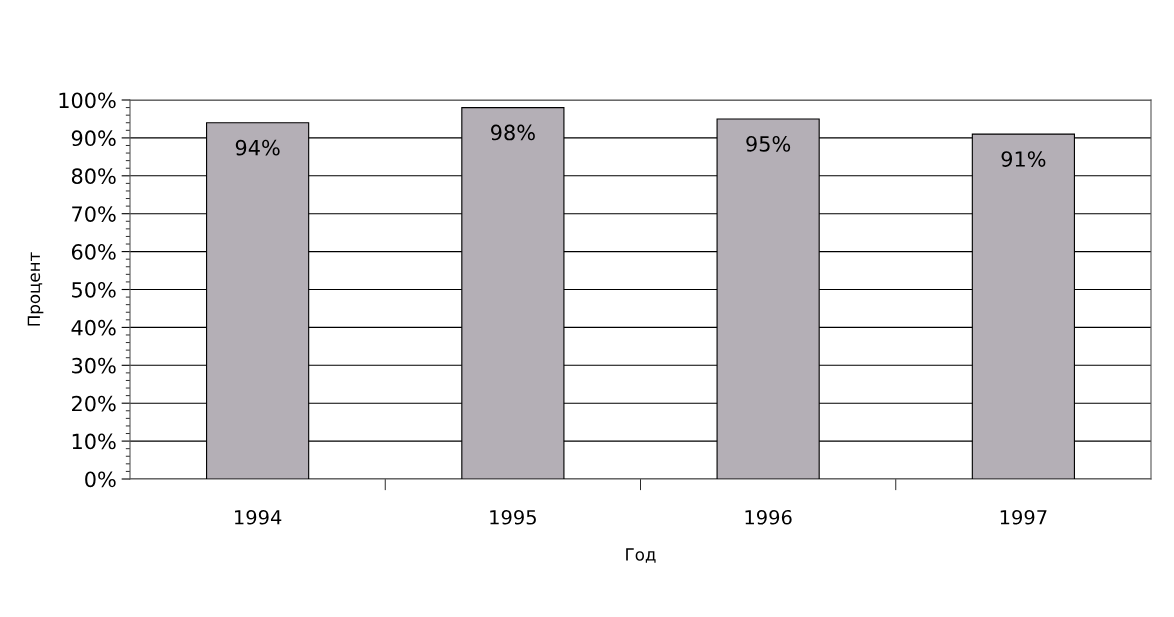 The height and width of the screenshot is (617, 1174). What do you see at coordinates (641, 555) in the screenshot?
I see `x-axis-title: Год` at bounding box center [641, 555].